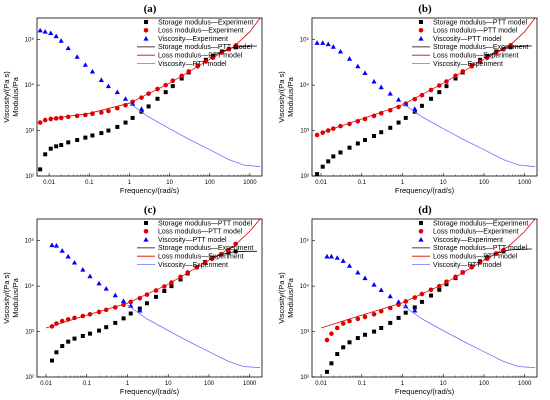 This screenshot has height=400, width=550. I want to click on panel-label: (a), so click(150, 9).